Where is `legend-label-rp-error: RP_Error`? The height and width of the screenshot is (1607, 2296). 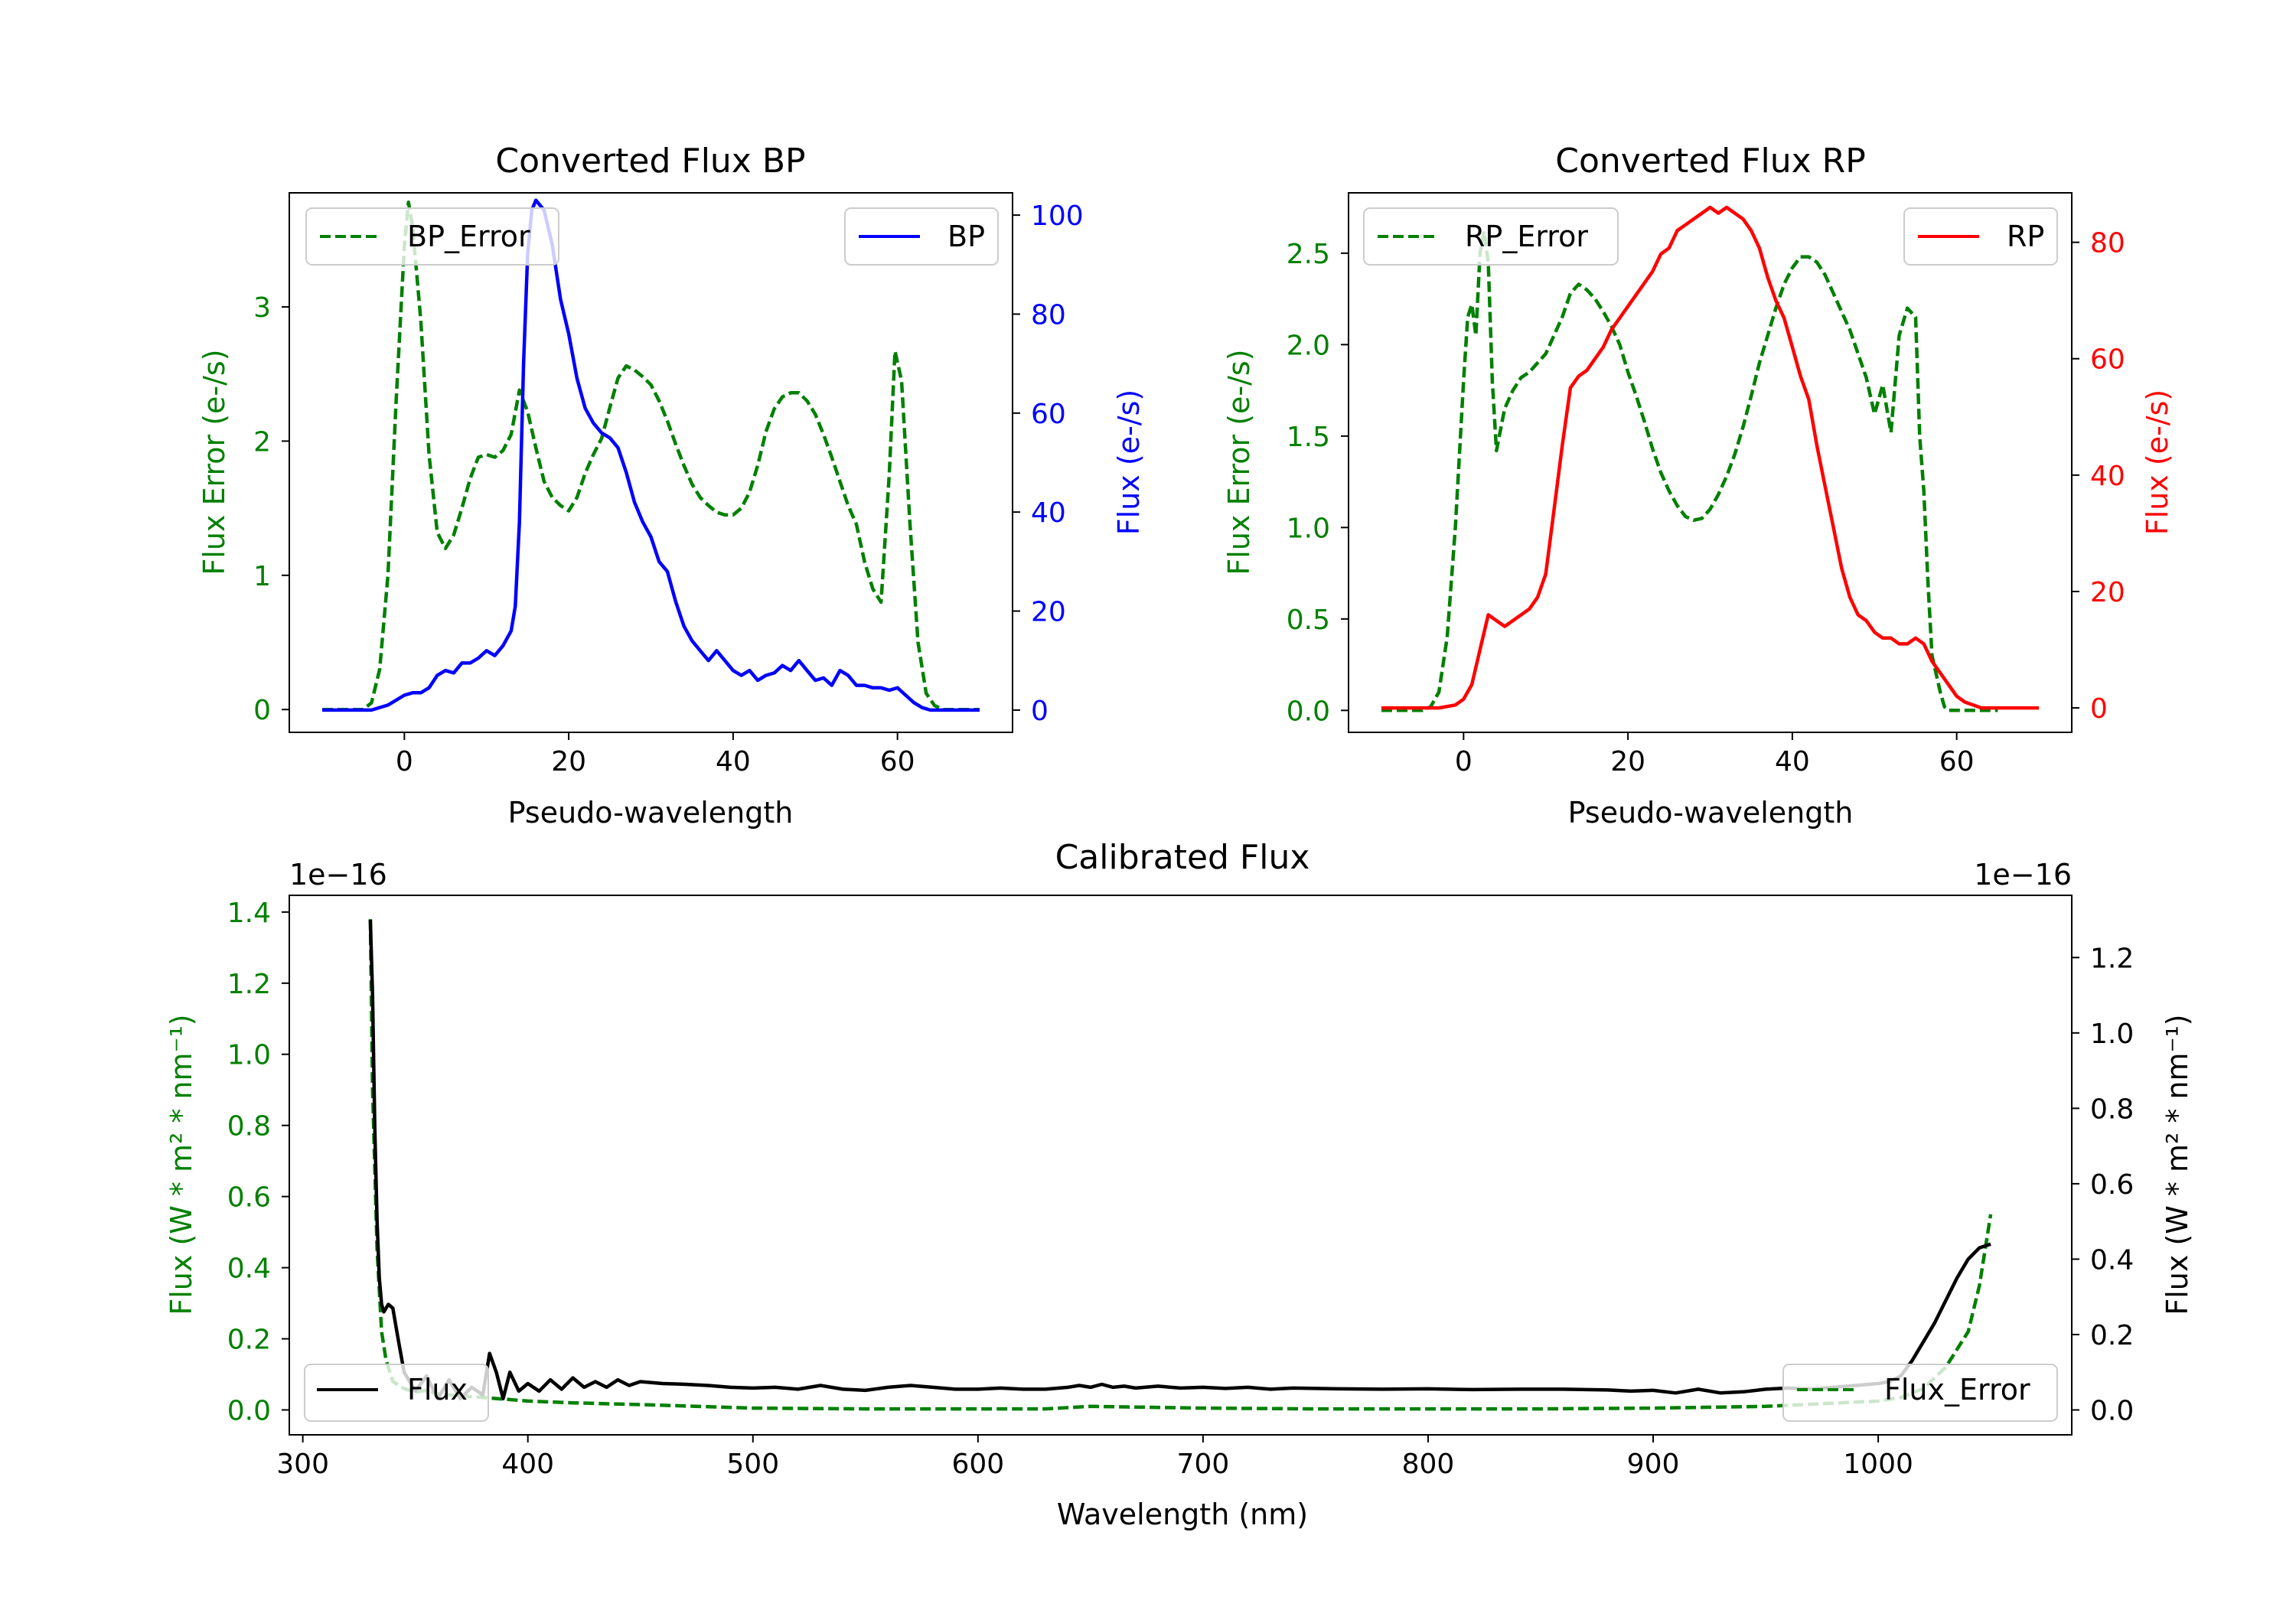 legend-label-rp-error: RP_Error is located at coordinates (1526, 237).